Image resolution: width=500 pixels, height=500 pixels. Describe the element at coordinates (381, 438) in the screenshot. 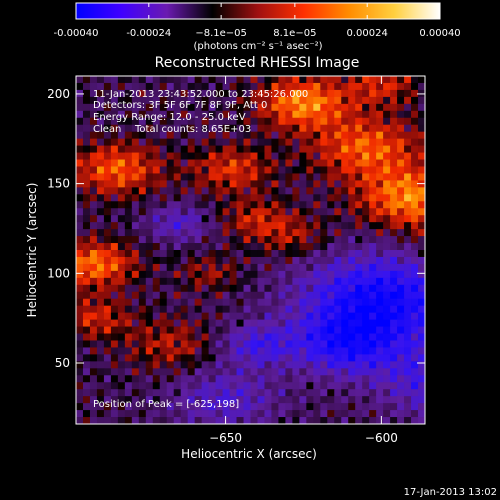

I see `x-tick-label: −600` at that location.